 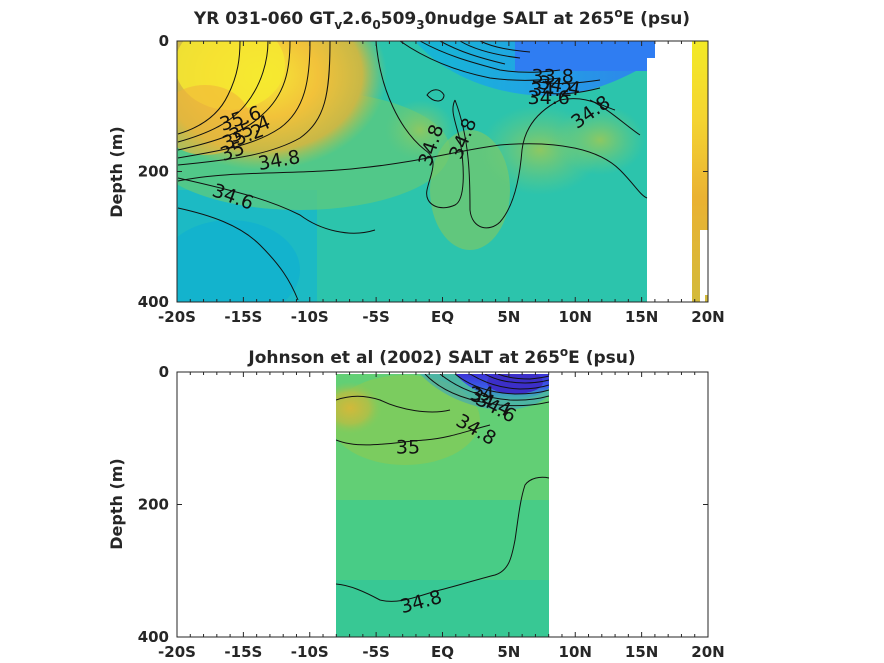 What do you see at coordinates (641, 317) in the screenshot?
I see `top-x-tick-label: 15N` at bounding box center [641, 317].